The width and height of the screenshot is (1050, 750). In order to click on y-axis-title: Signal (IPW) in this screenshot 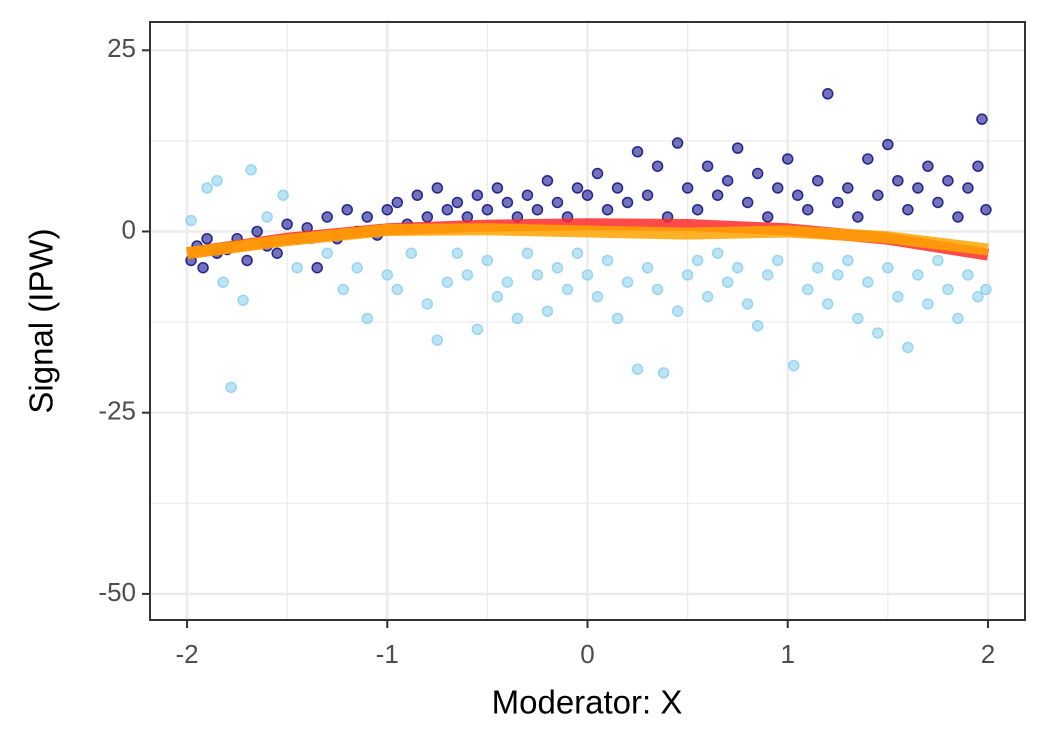, I will do `click(41, 320)`.